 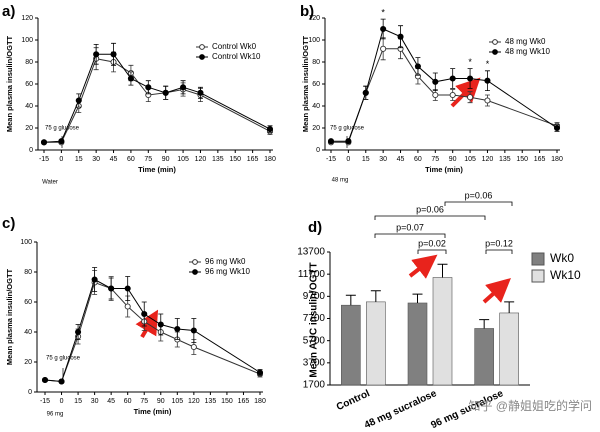 What do you see at coordinates (27, 18) in the screenshot?
I see `y-tick-label: 120` at bounding box center [27, 18].